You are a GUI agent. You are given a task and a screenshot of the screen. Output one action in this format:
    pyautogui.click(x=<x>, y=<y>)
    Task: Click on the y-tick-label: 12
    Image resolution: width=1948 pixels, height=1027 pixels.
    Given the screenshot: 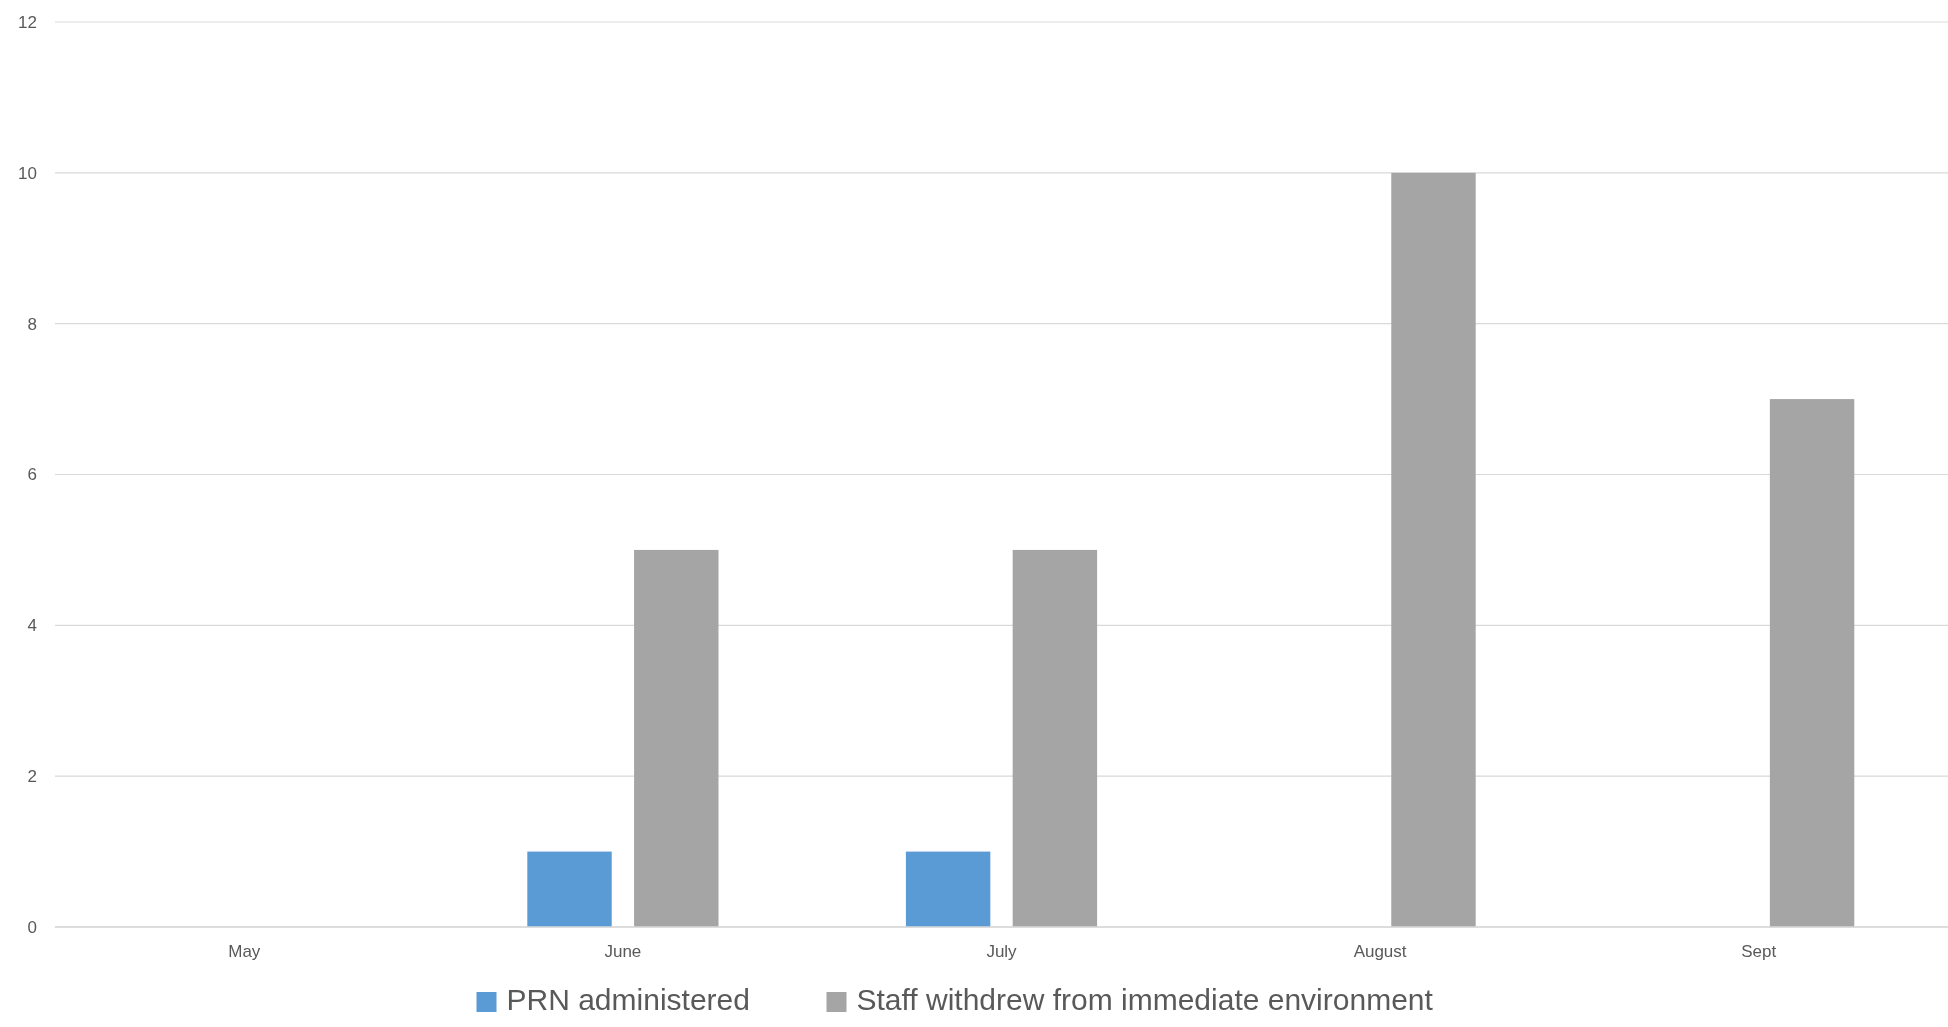 What is the action you would take?
    pyautogui.click(x=27, y=22)
    